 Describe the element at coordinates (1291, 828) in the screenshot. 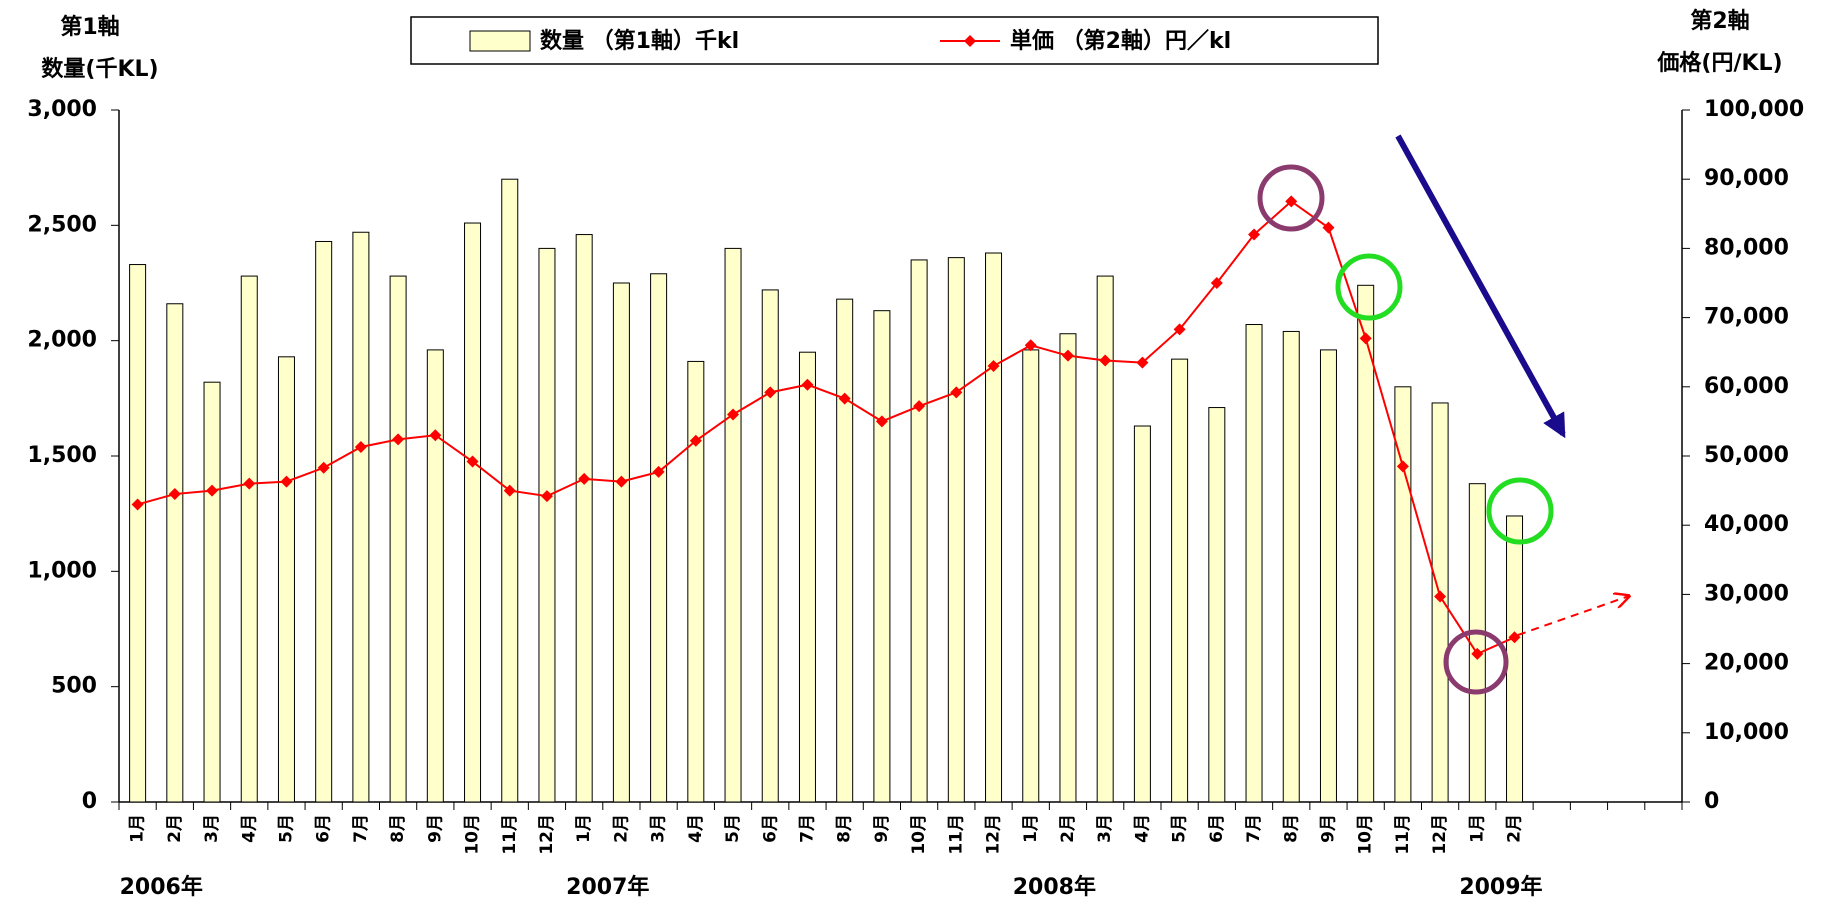

I see `x-tick-label: 8月` at that location.